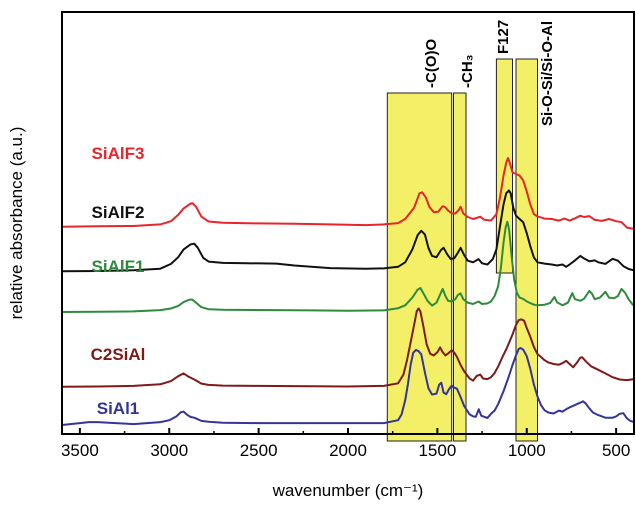 Image resolution: width=636 pixels, height=506 pixels. Describe the element at coordinates (348, 231) in the screenshot. I see `series-line-sialf2` at that location.